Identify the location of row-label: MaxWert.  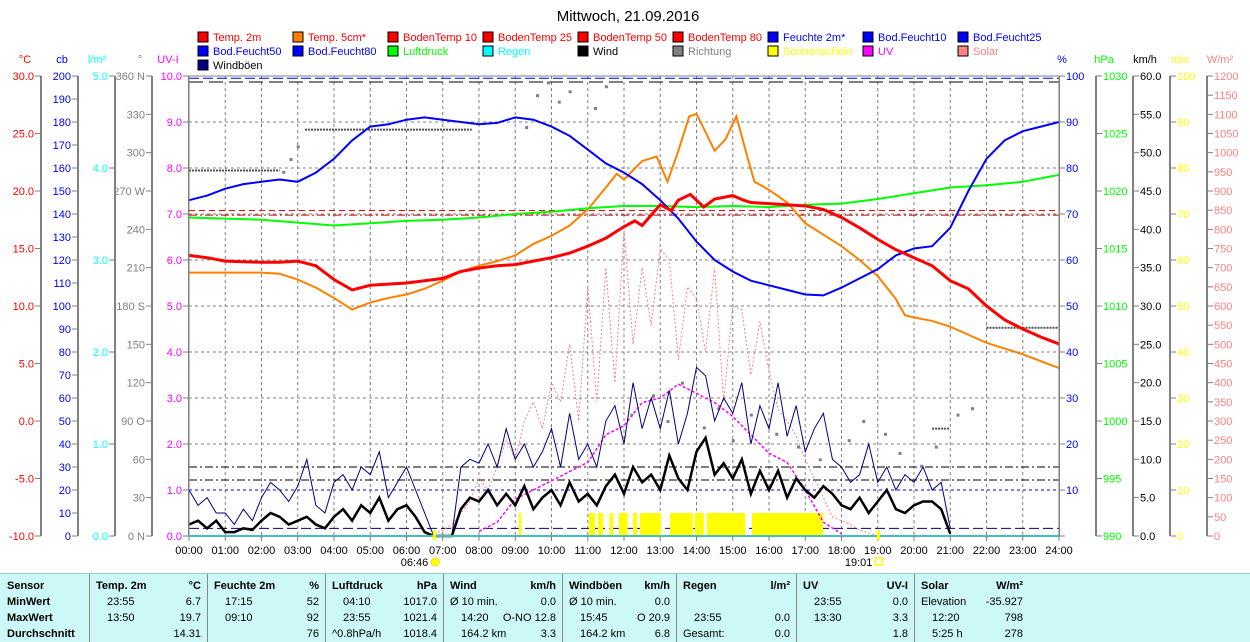
(30, 618).